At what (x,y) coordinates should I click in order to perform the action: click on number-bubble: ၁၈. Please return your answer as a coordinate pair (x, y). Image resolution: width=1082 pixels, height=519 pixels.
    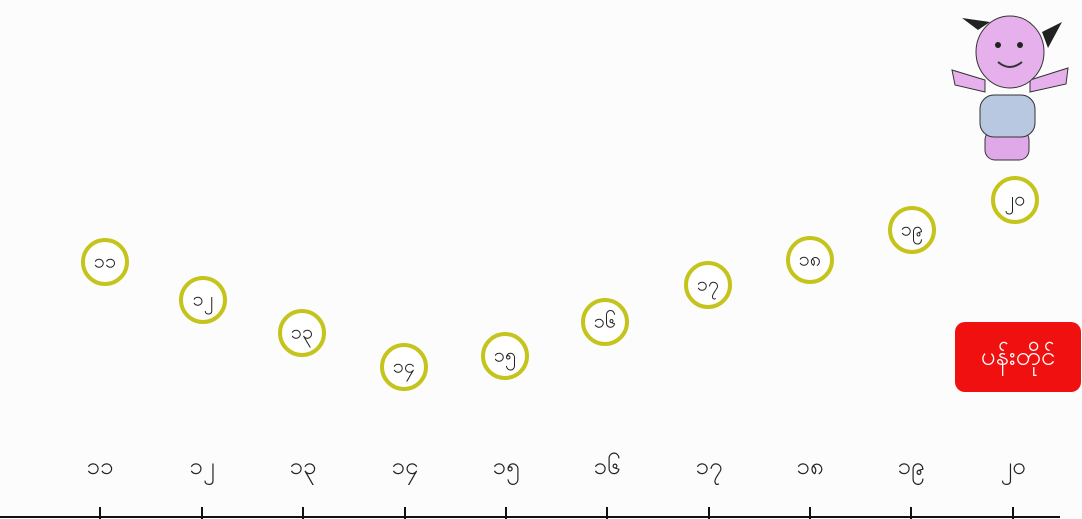
    Looking at the image, I should click on (810, 260).